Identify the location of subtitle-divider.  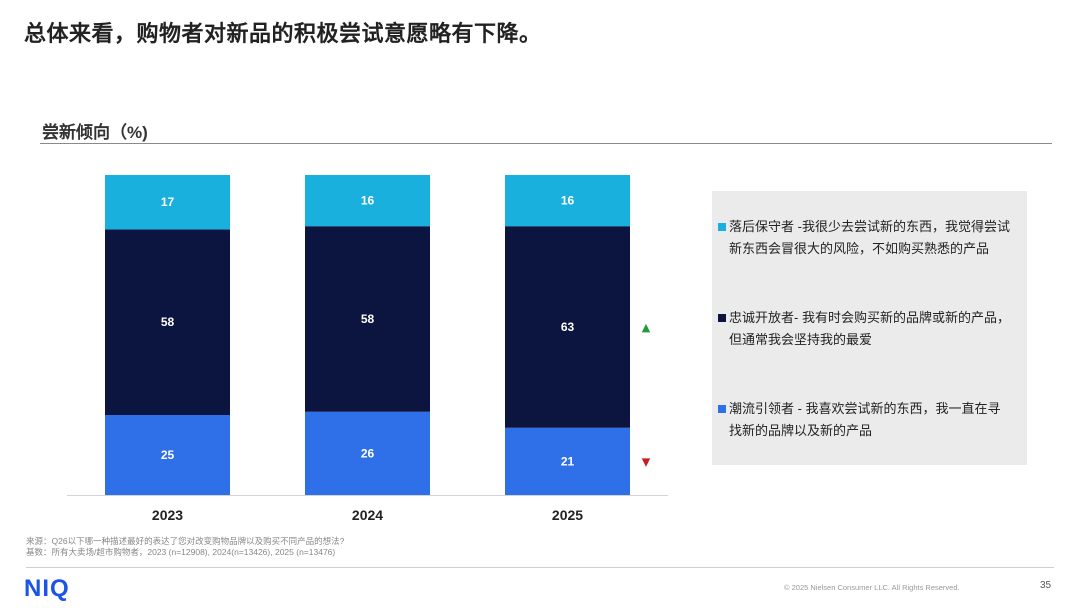
(546, 143).